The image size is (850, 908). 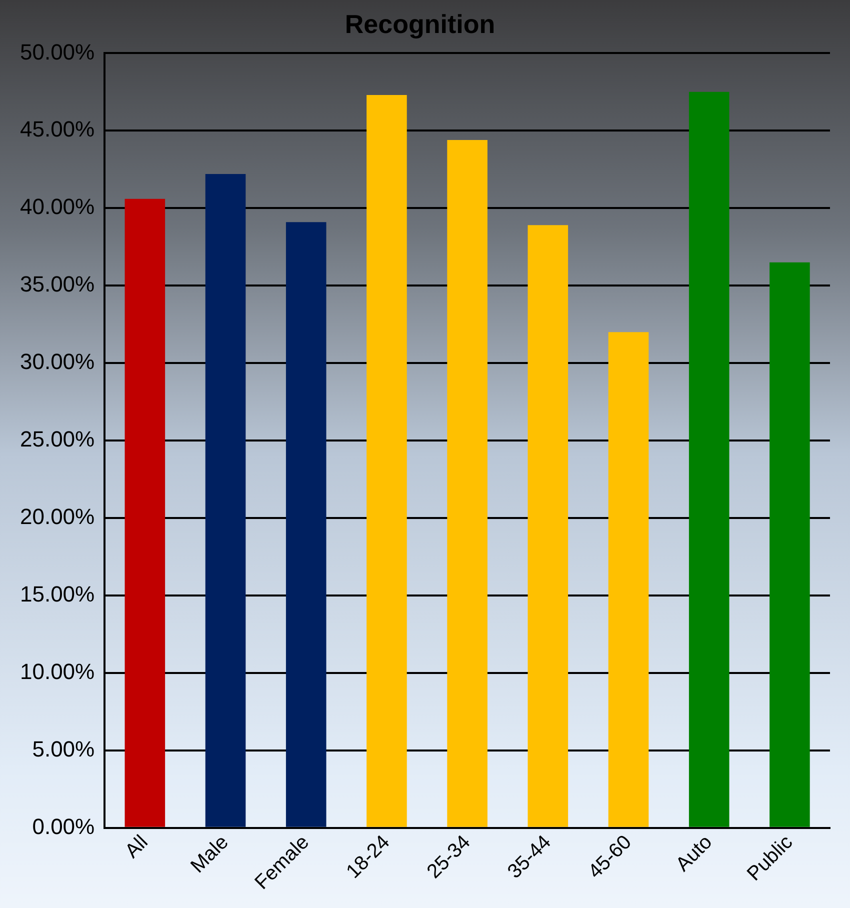 I want to click on y-tick-label: 0.00%, so click(x=63, y=826).